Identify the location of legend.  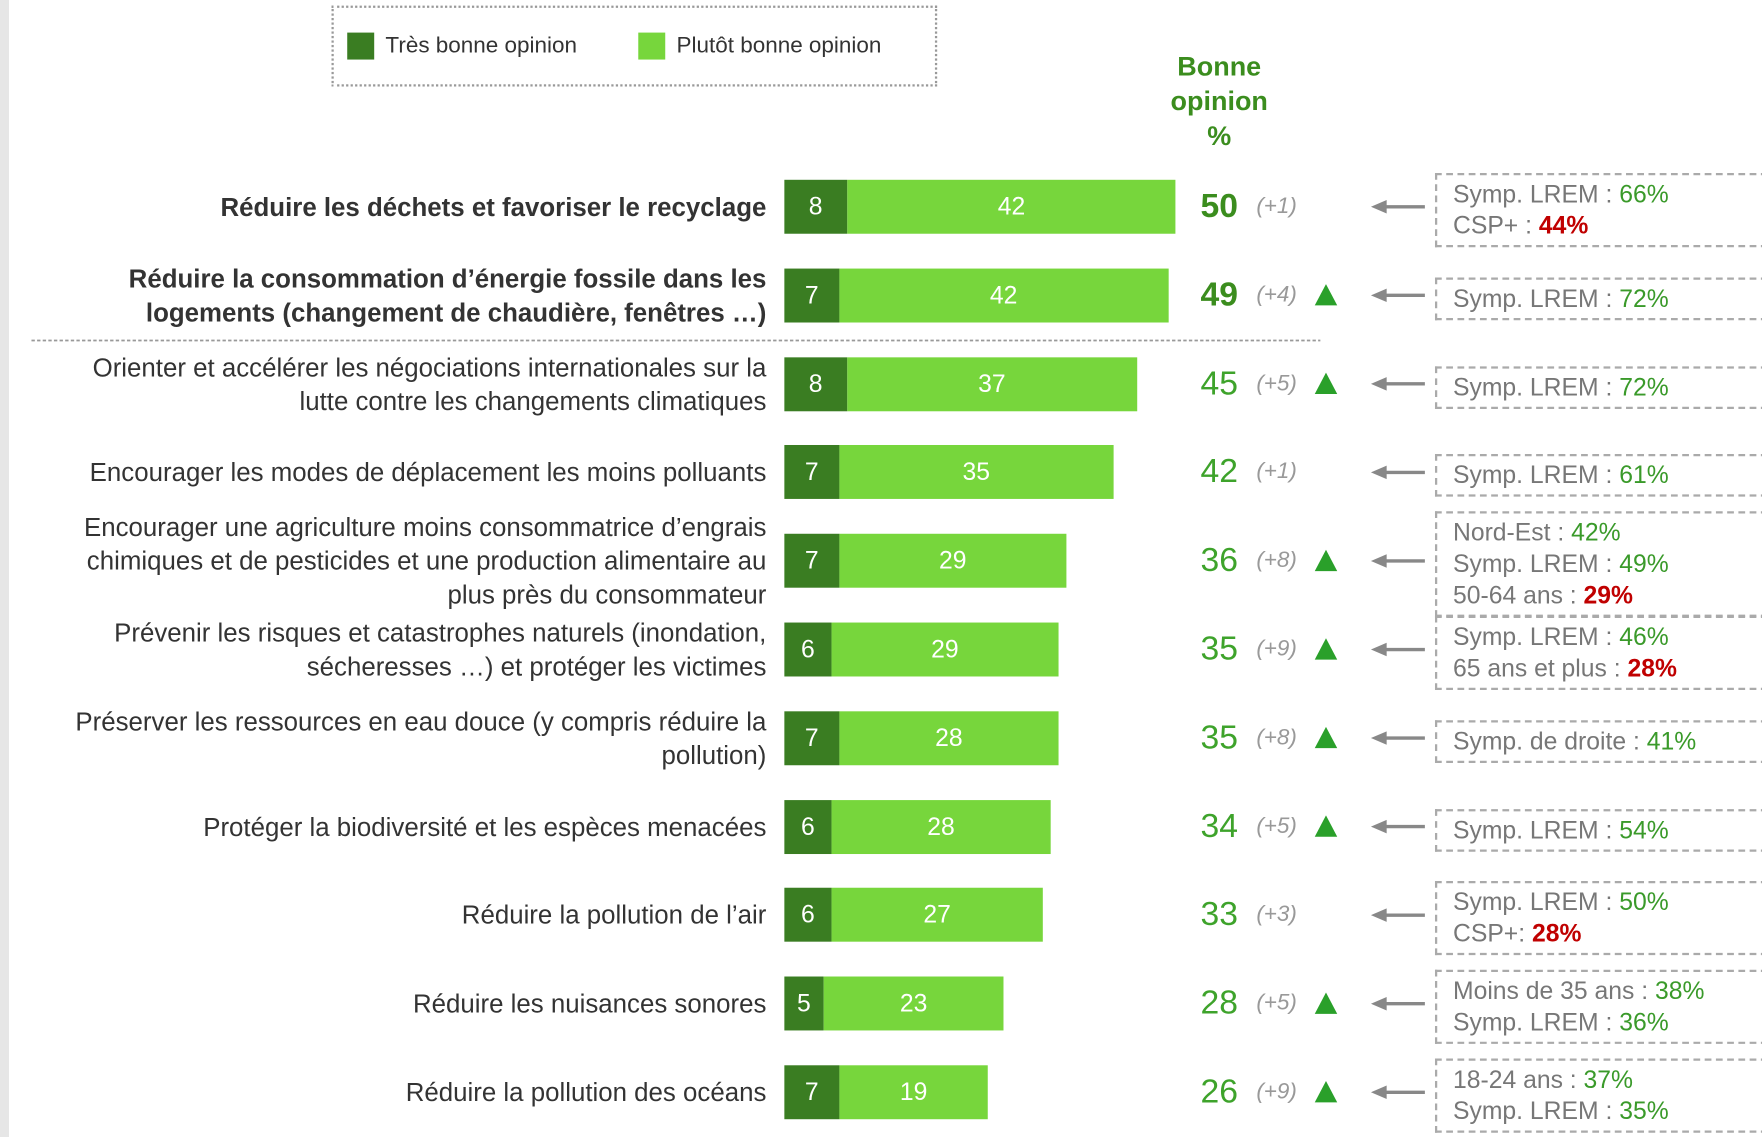
(634, 46).